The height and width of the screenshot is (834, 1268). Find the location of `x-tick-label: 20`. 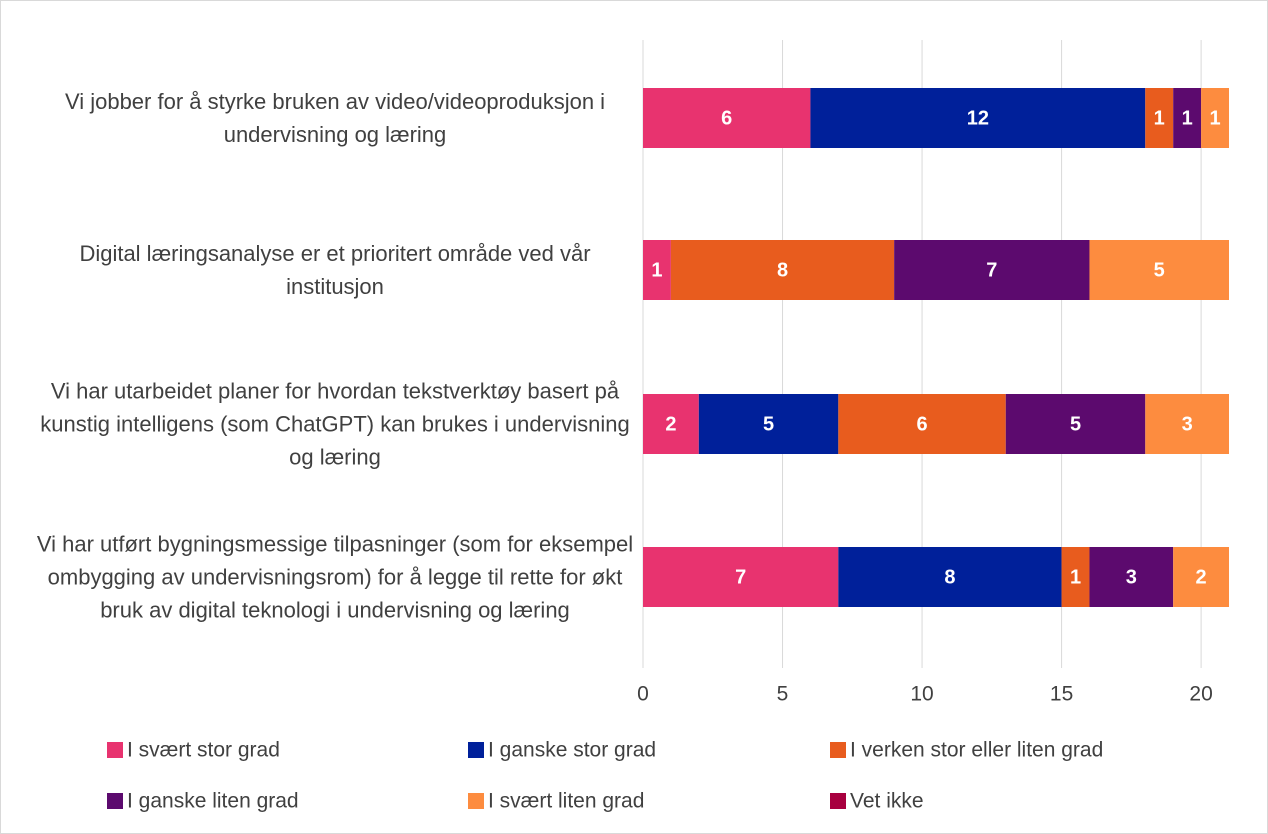

x-tick-label: 20 is located at coordinates (1200, 694).